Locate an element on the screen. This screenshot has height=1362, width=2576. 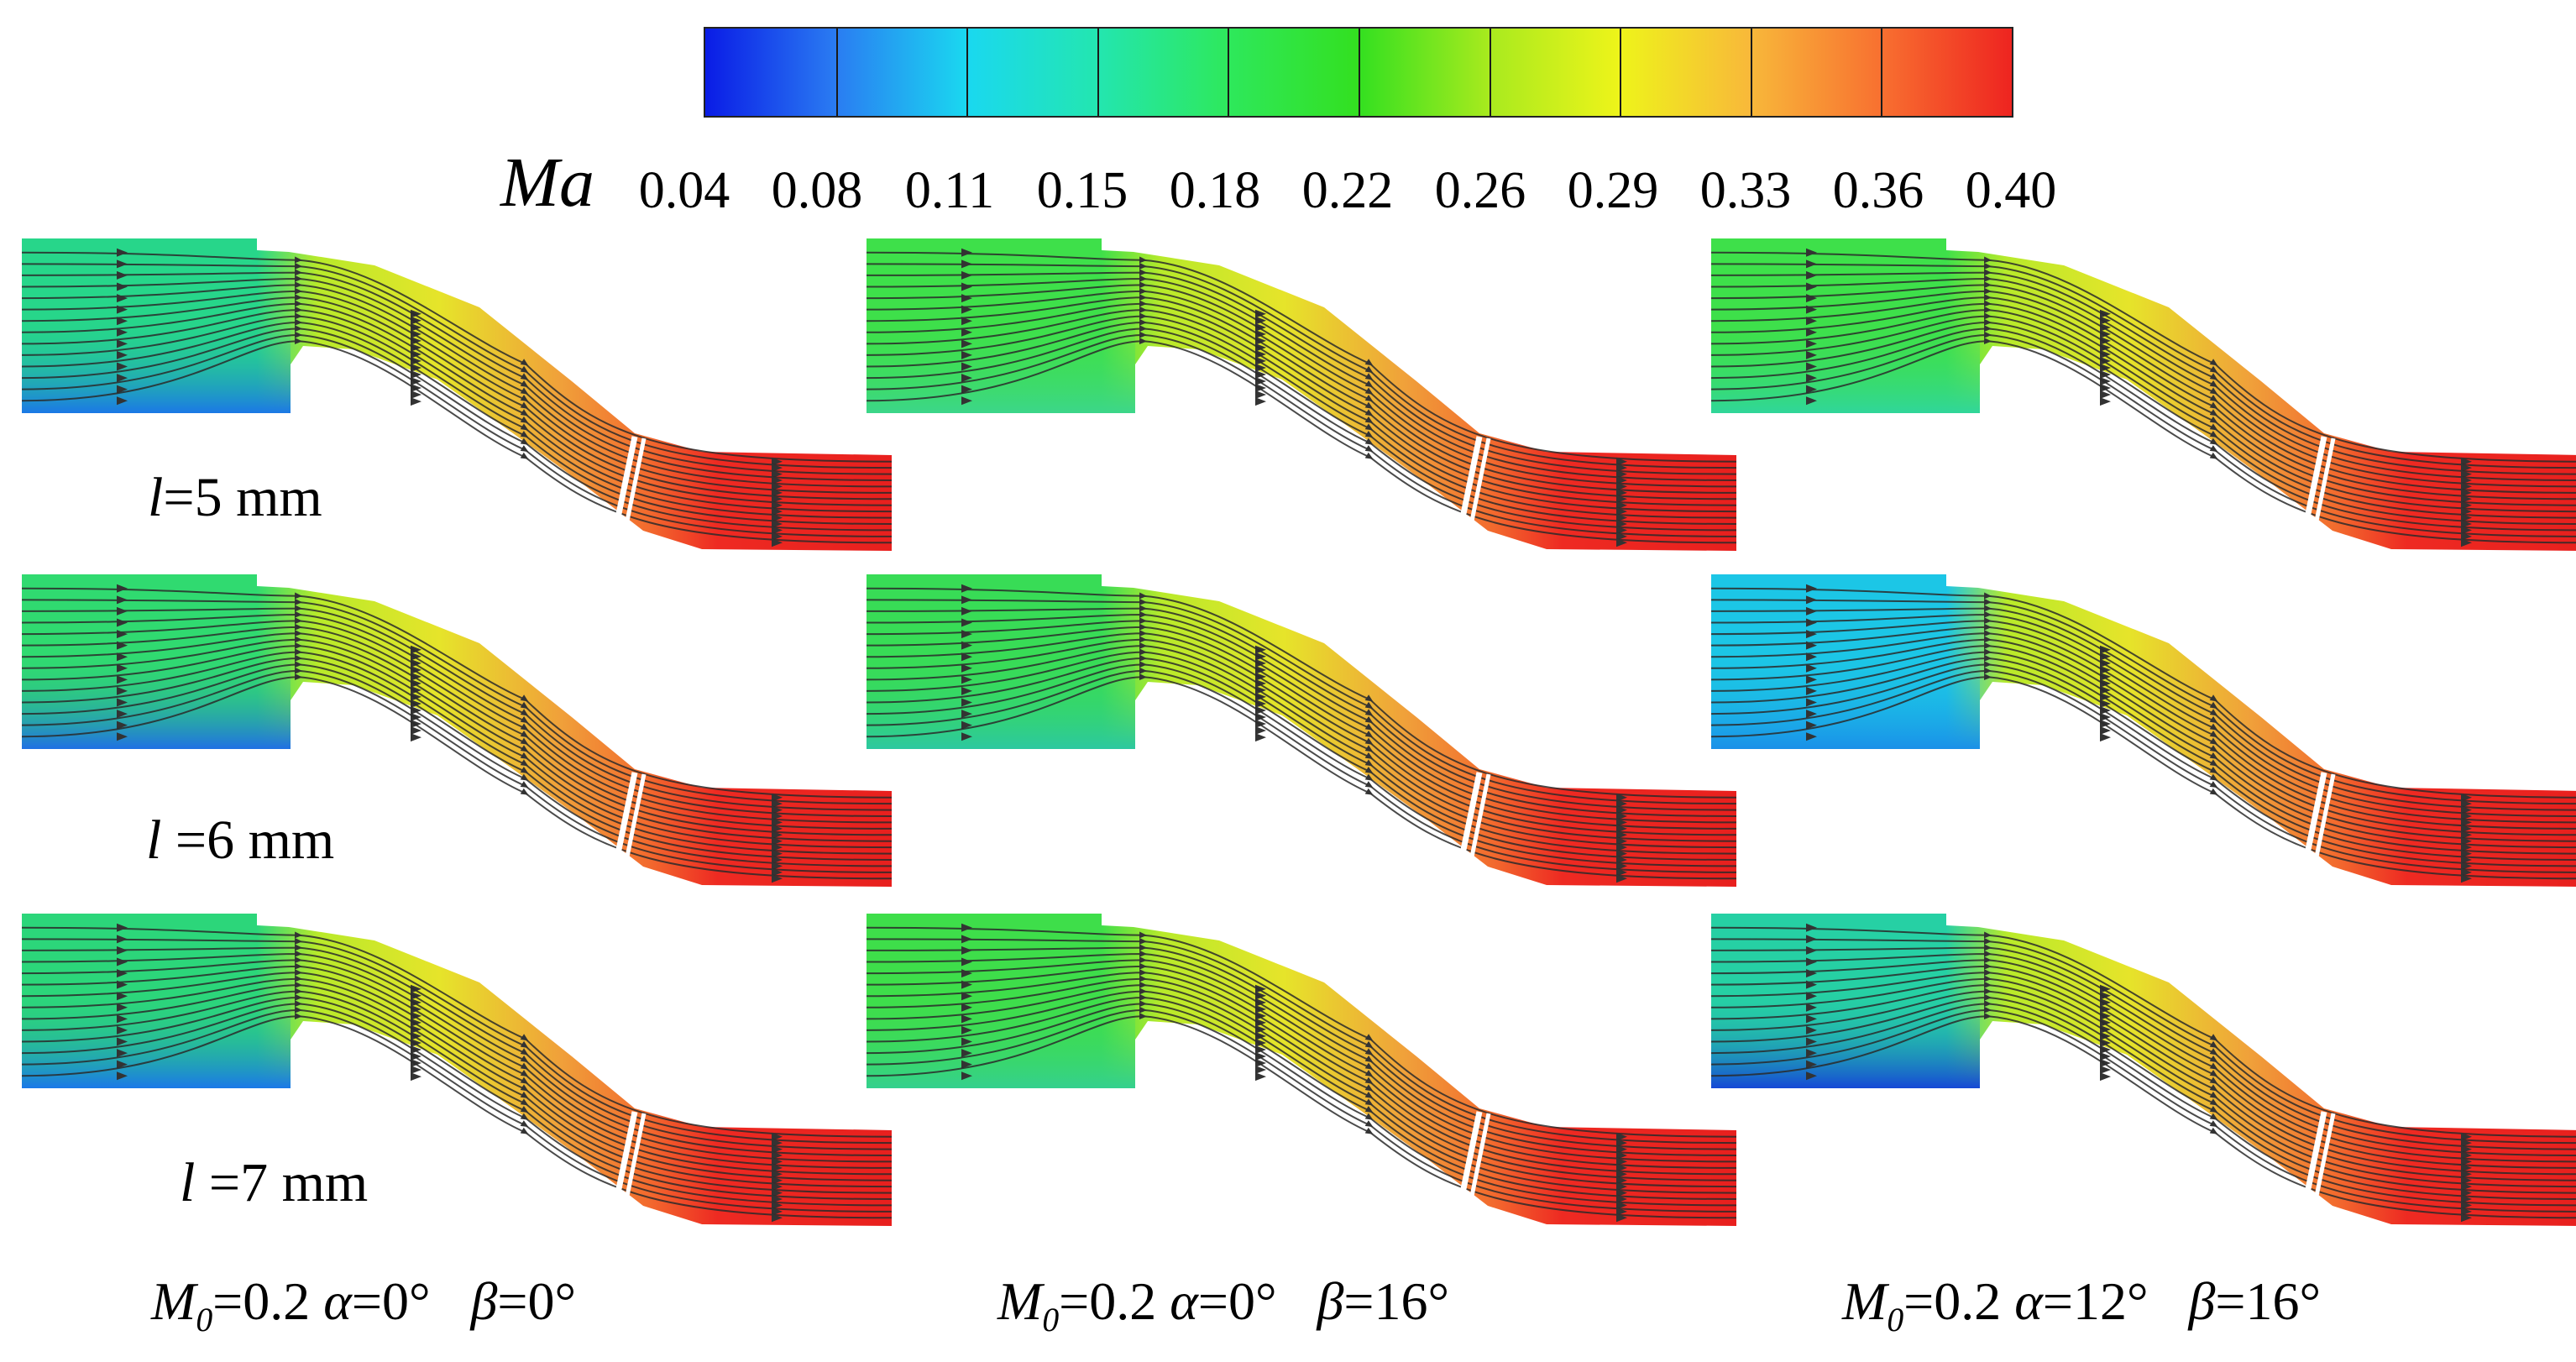
colorbar-tick-label: 0.22 is located at coordinates (1348, 190).